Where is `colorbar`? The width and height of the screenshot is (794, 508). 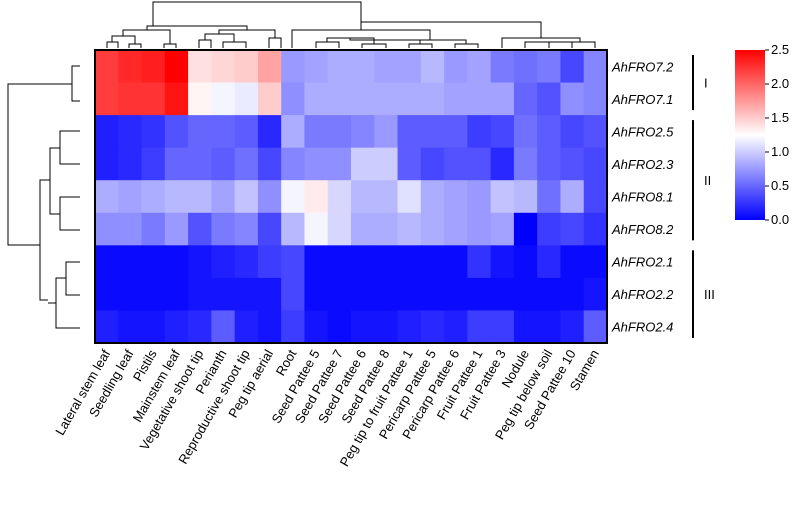
colorbar is located at coordinates (750, 135).